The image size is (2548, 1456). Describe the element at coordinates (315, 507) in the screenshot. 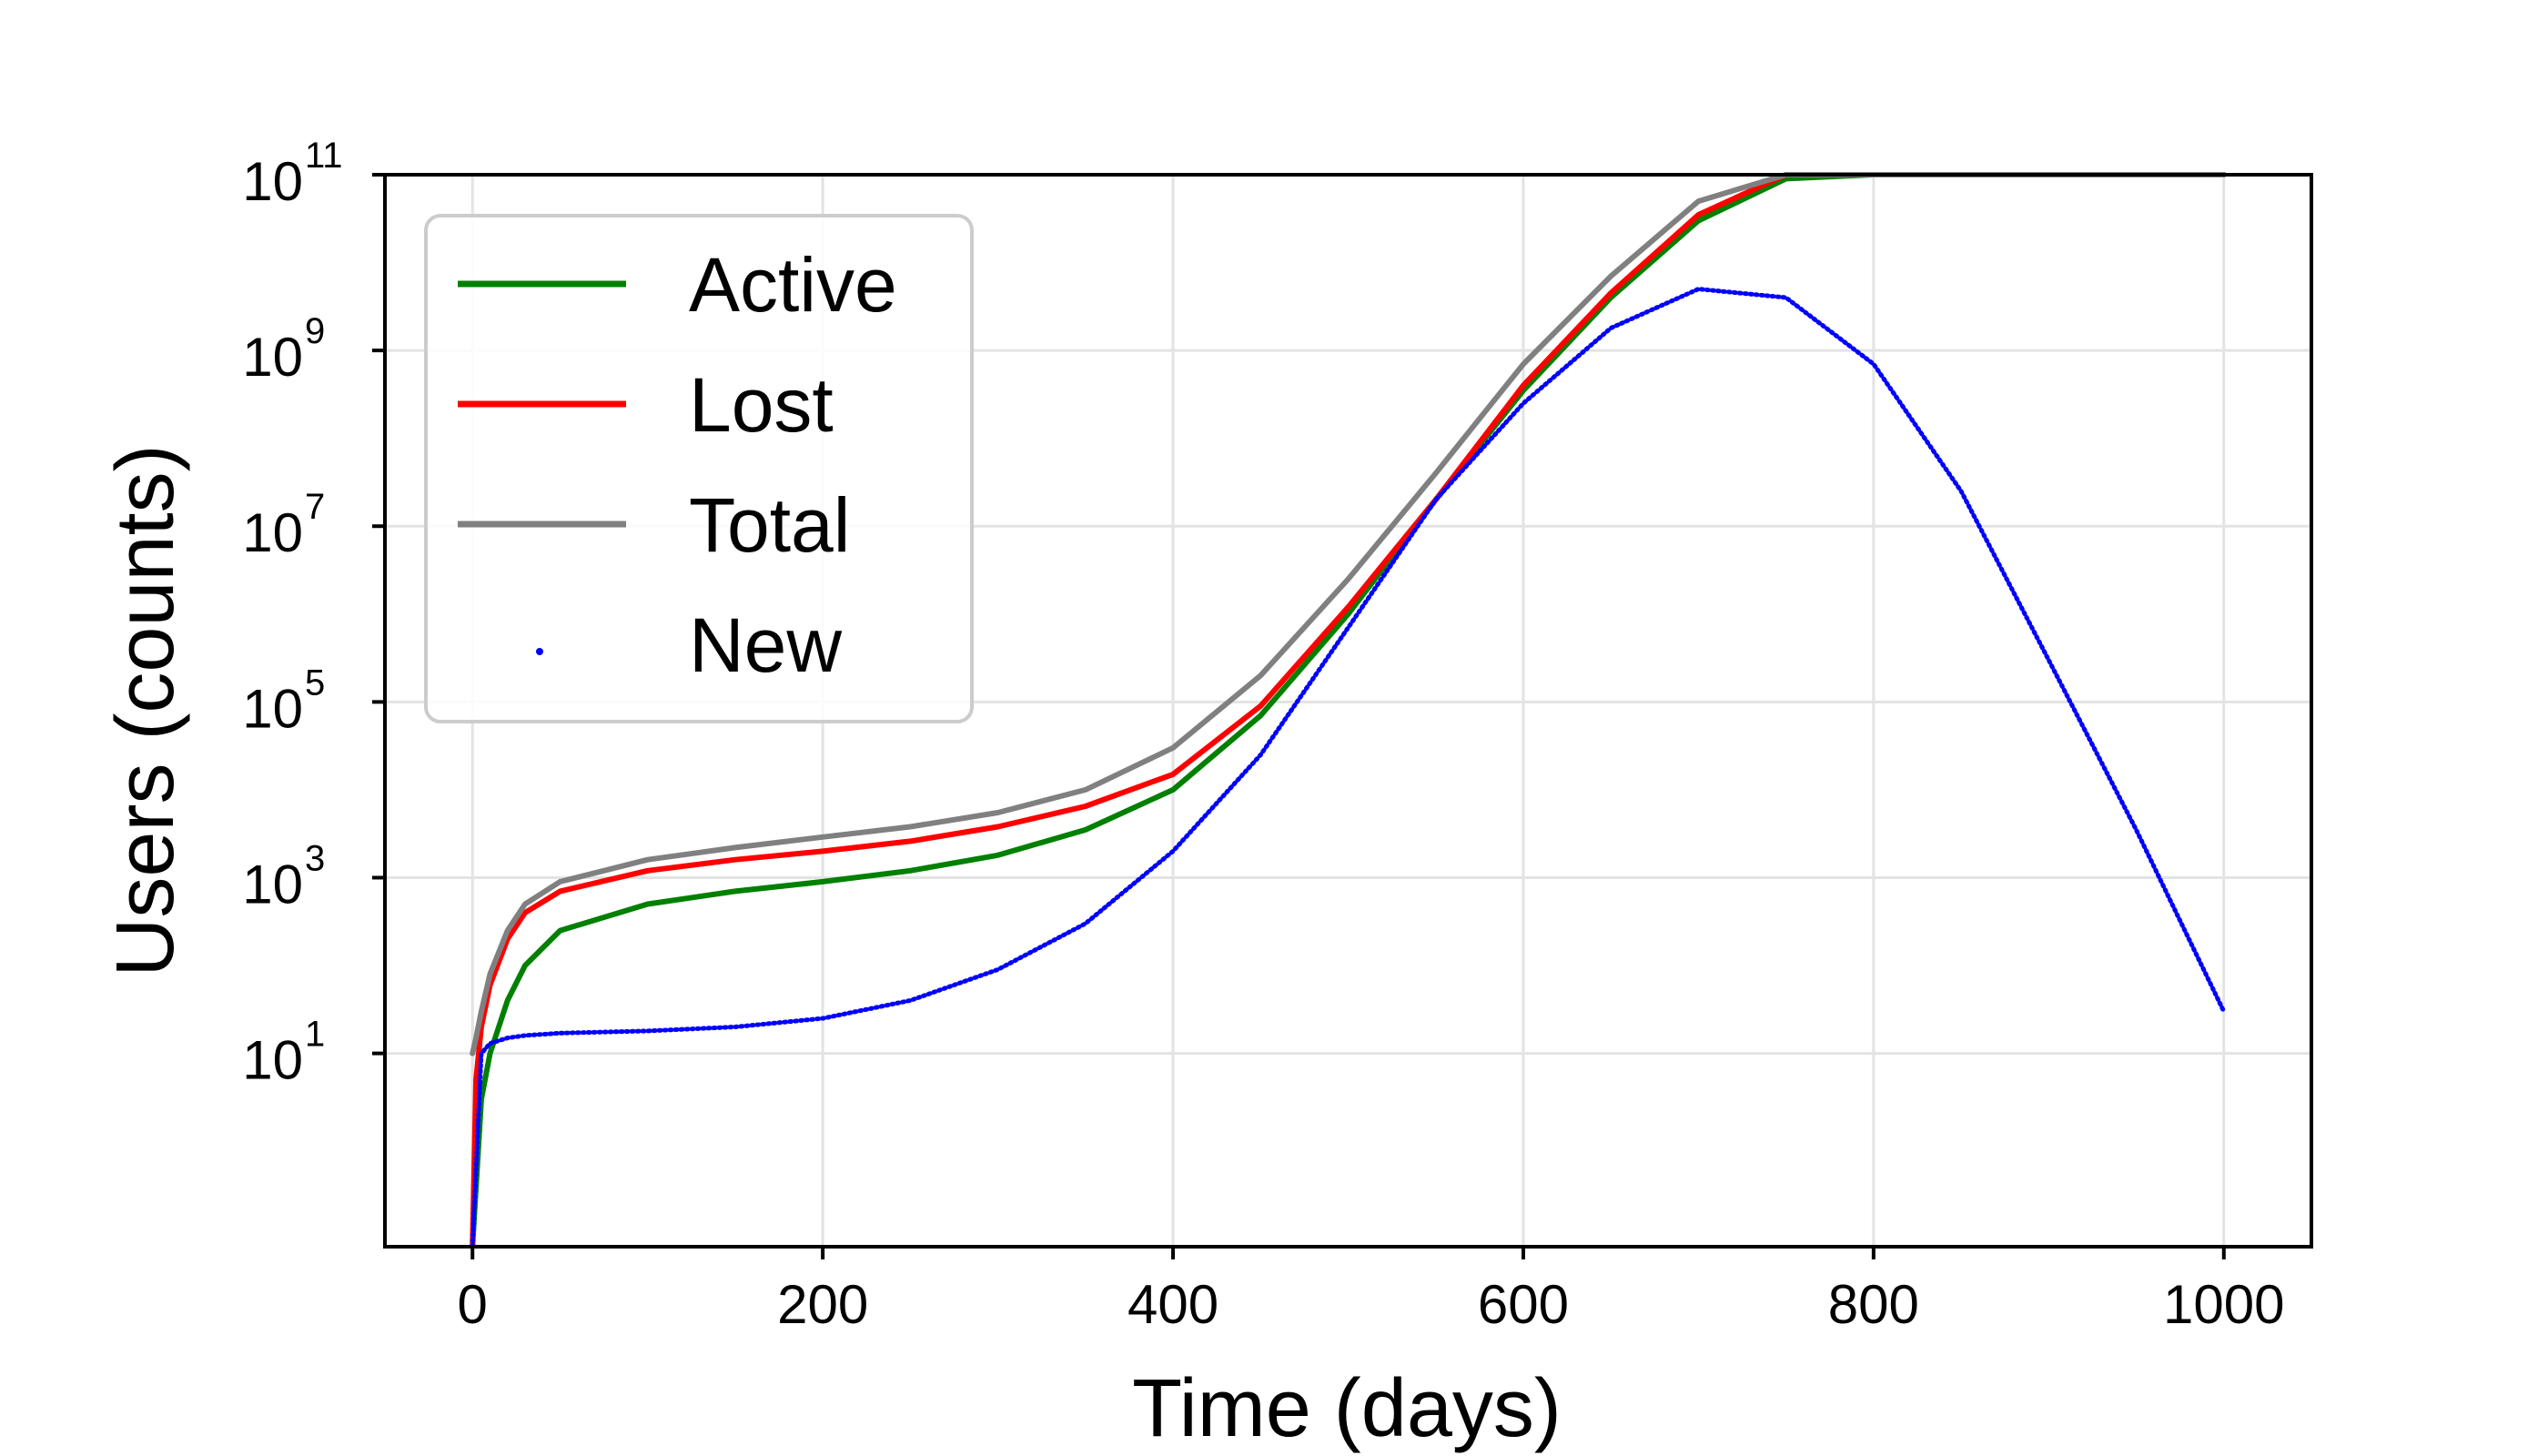

I see `y-tick-exponent: 7` at that location.